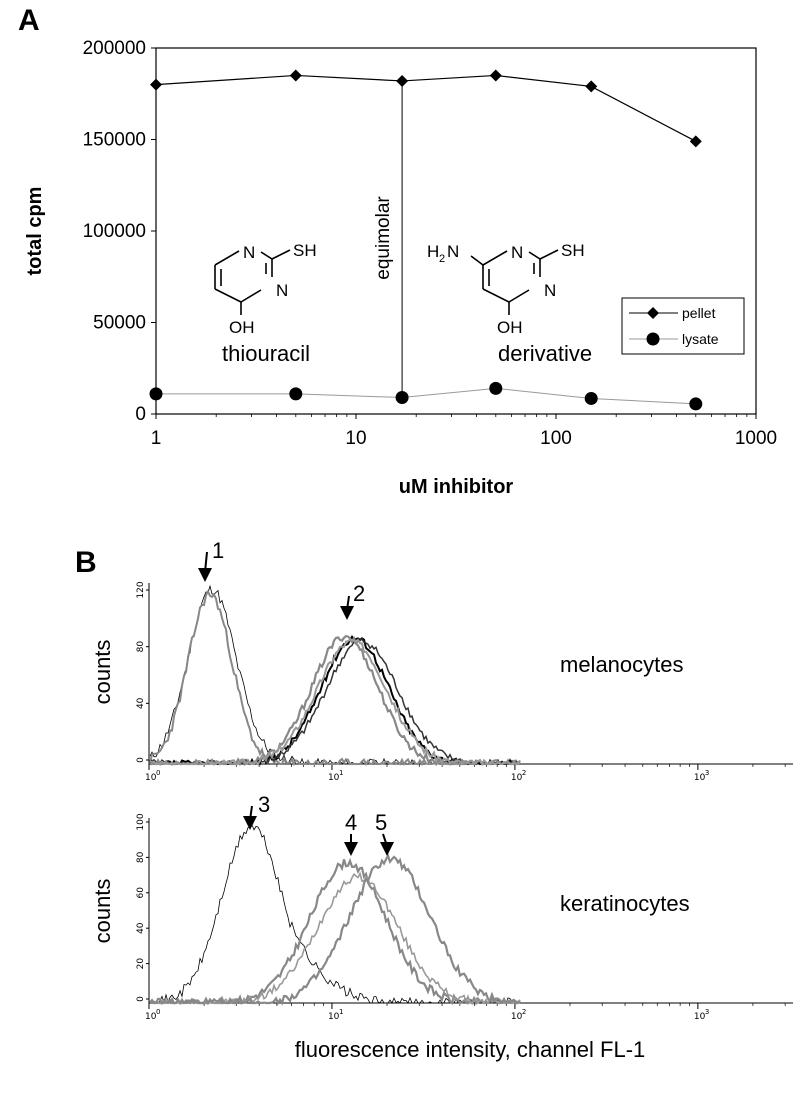  What do you see at coordinates (456, 487) in the screenshot?
I see `x-axis-title: uM inhibitor` at bounding box center [456, 487].